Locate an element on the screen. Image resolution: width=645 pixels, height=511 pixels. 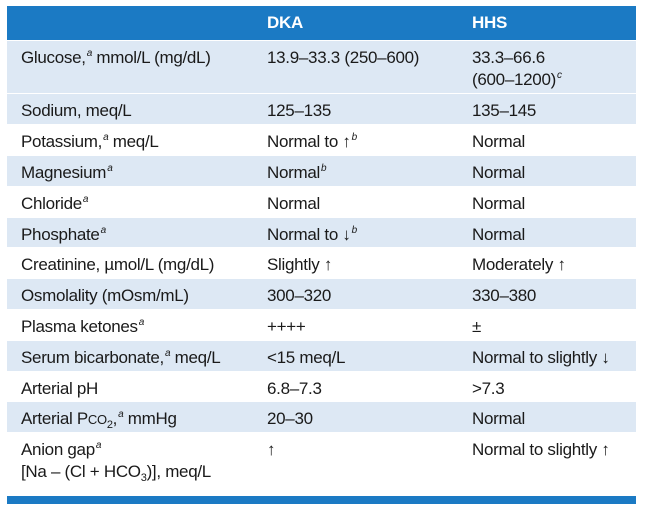
row-label: Potassium,a meq/L is located at coordinates (90, 141).